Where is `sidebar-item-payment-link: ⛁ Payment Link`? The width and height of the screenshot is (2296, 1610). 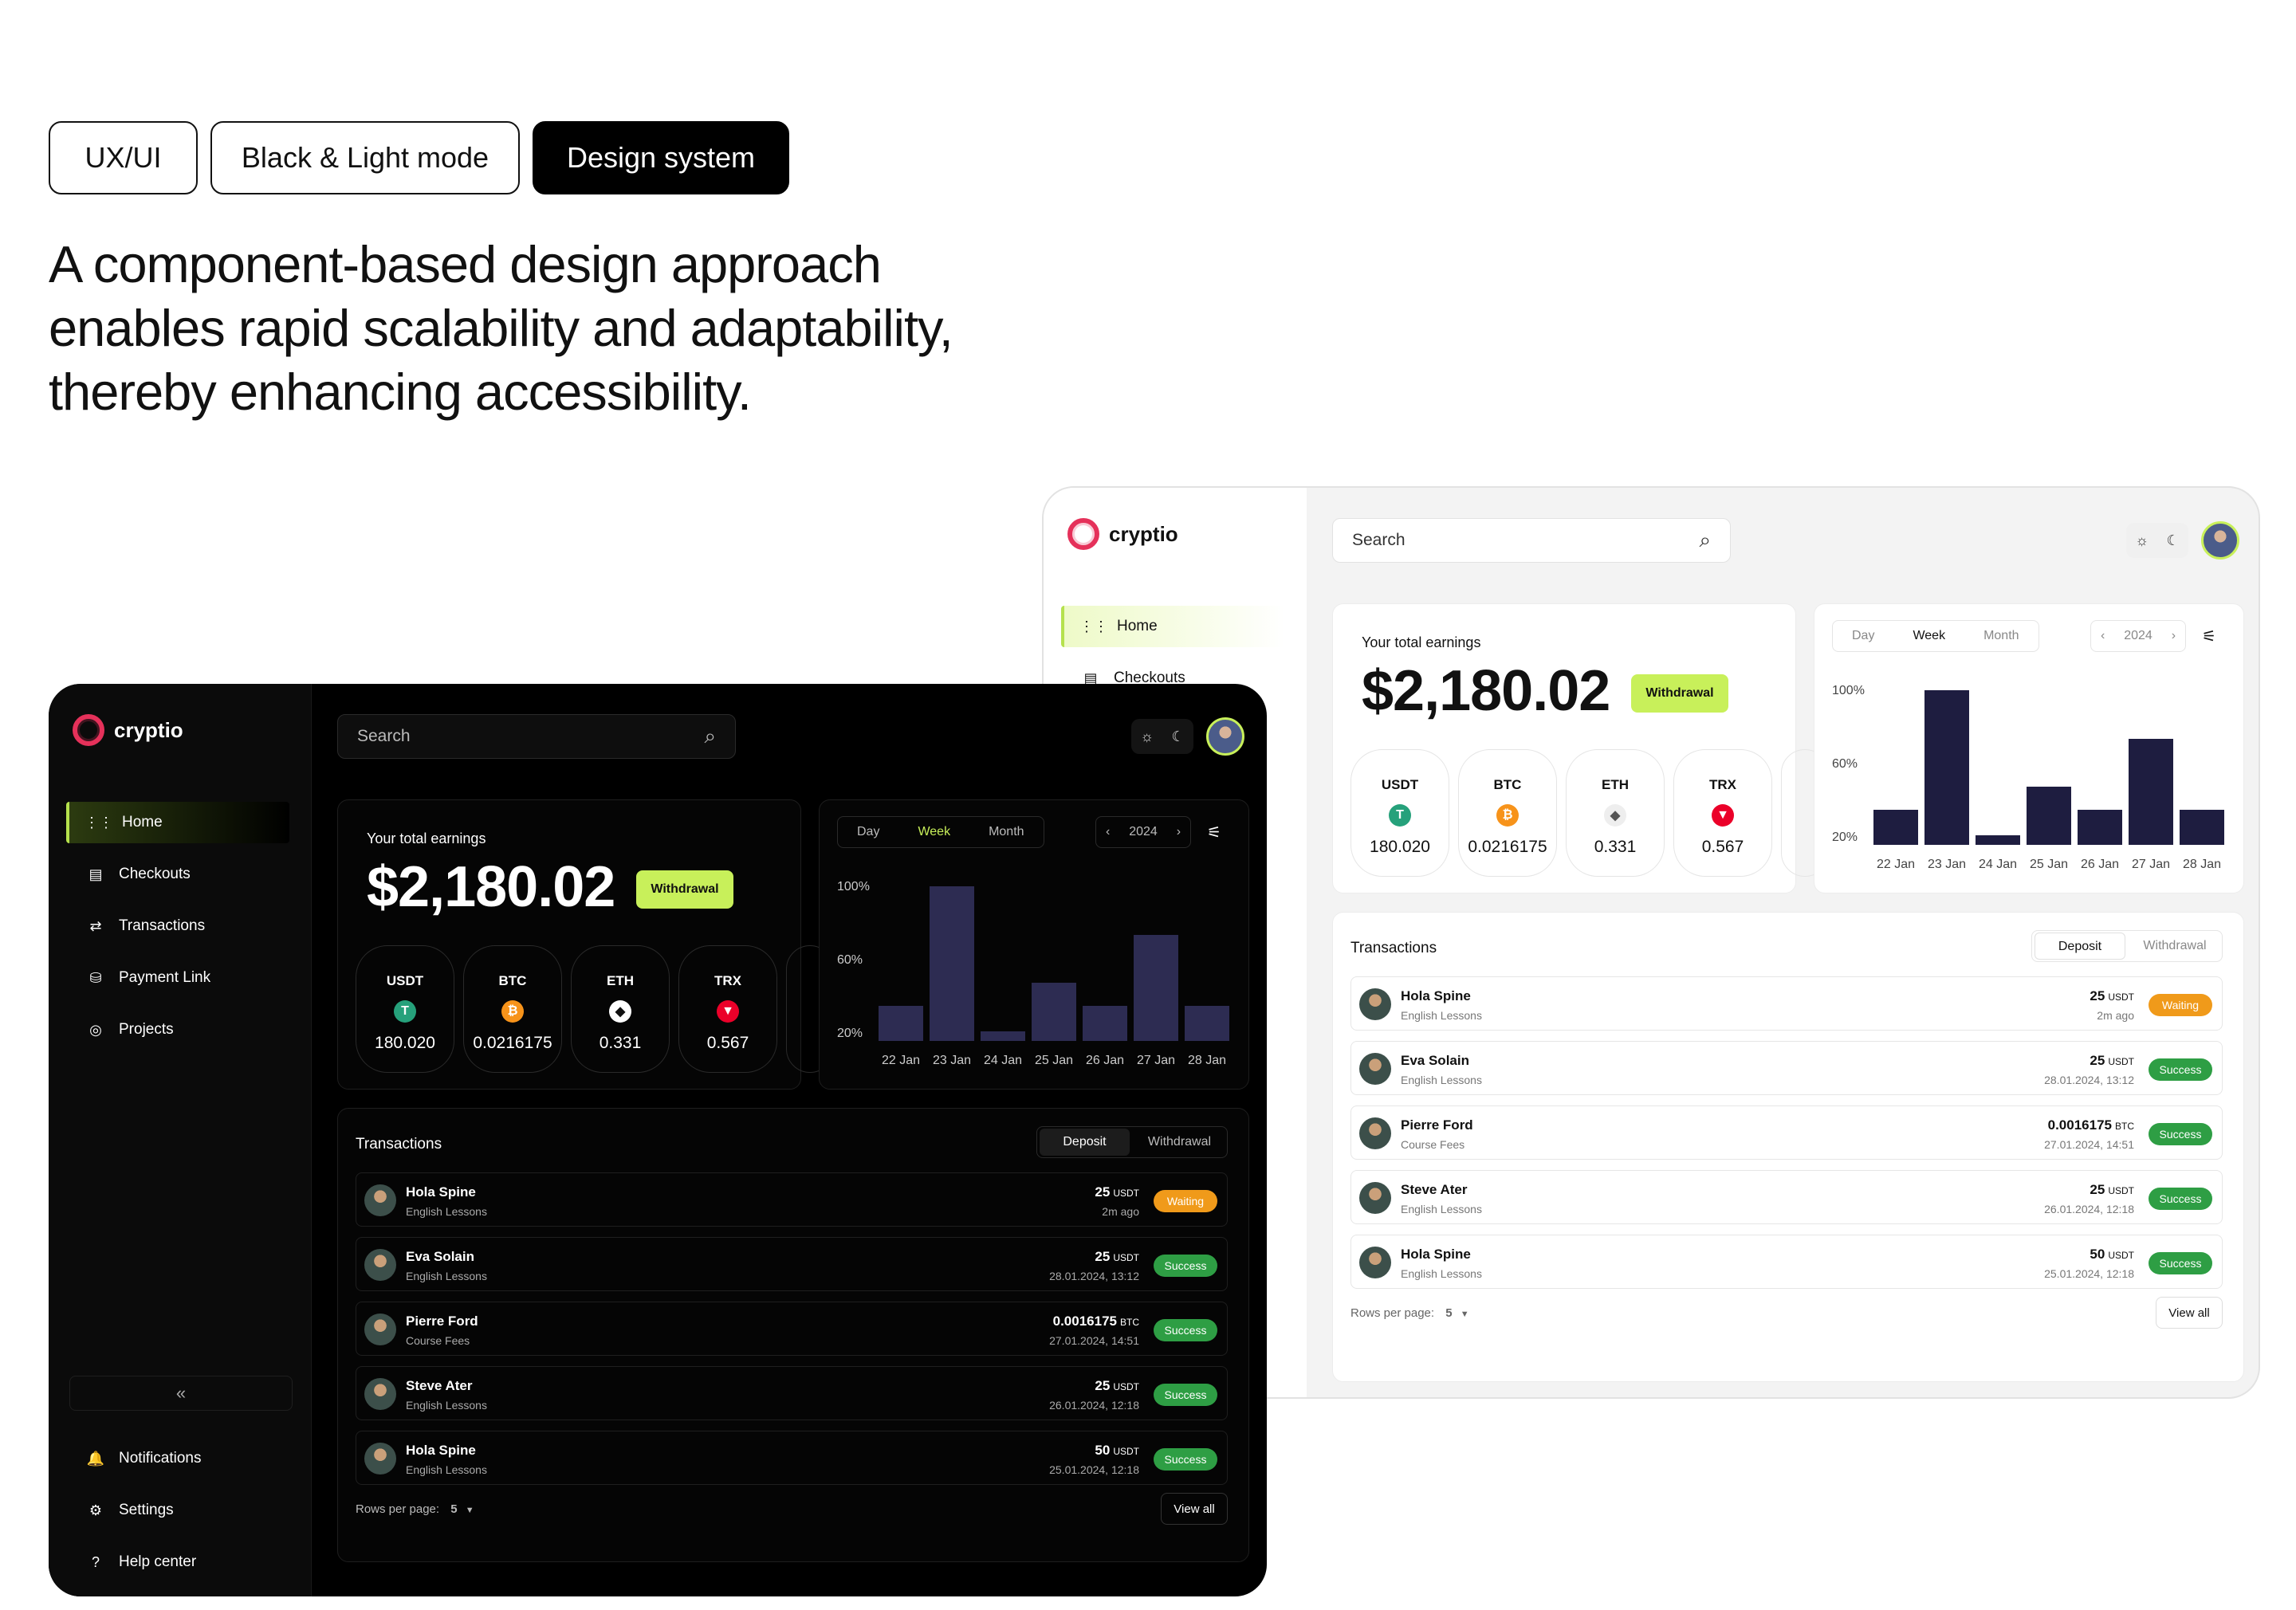 sidebar-item-payment-link: ⛁ Payment Link is located at coordinates (177, 978).